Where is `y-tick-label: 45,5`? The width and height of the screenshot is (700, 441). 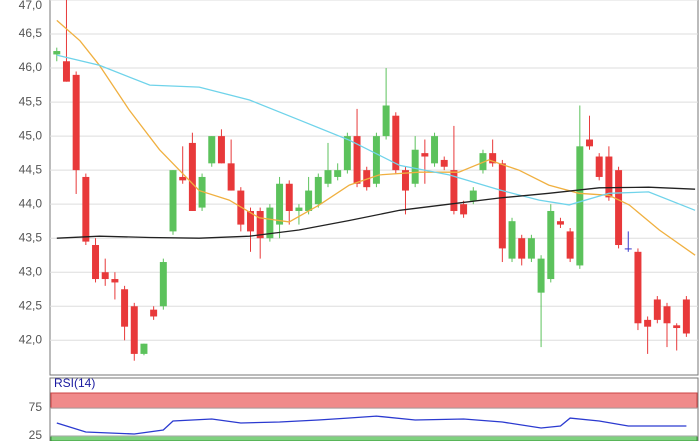 y-tick-label: 45,5 is located at coordinates (31, 101).